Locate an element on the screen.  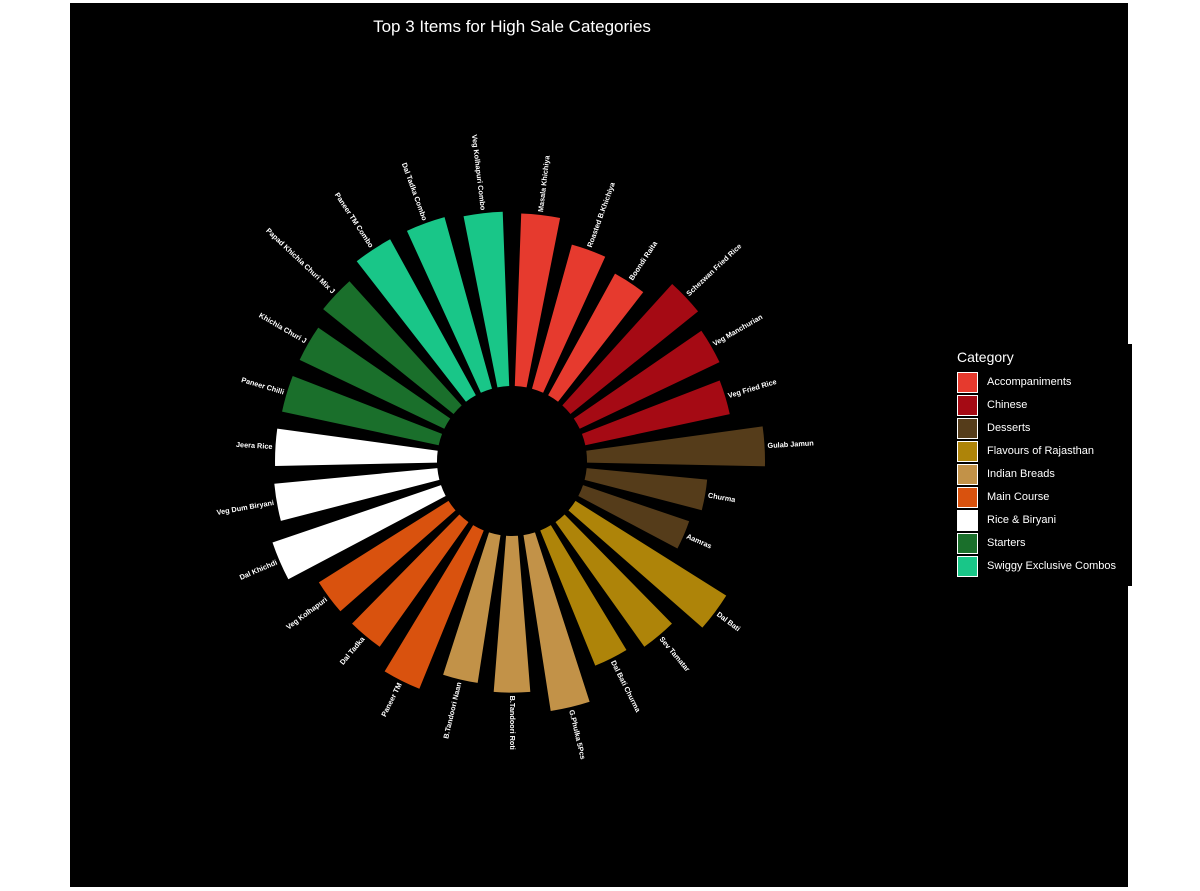
bar-label-veg-fried-rice: Veg Fried Rice is located at coordinates (752, 388).